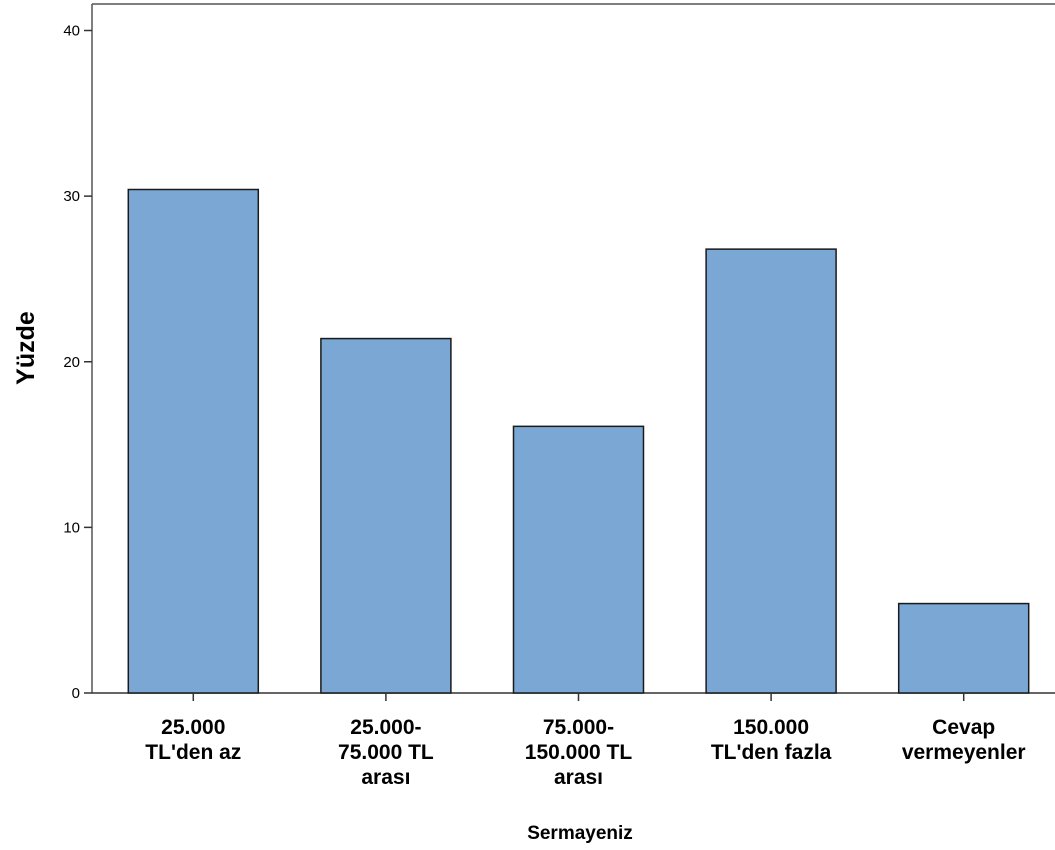 This screenshot has height=850, width=1055. Describe the element at coordinates (580, 833) in the screenshot. I see `x-axis-title: Sermayeniz` at that location.